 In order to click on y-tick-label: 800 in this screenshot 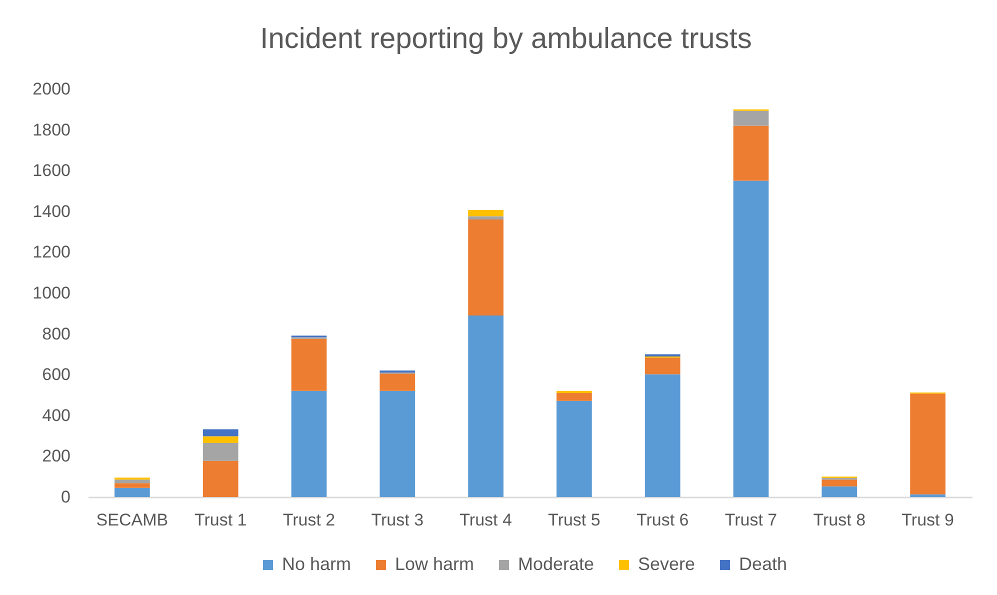, I will do `click(56, 334)`.